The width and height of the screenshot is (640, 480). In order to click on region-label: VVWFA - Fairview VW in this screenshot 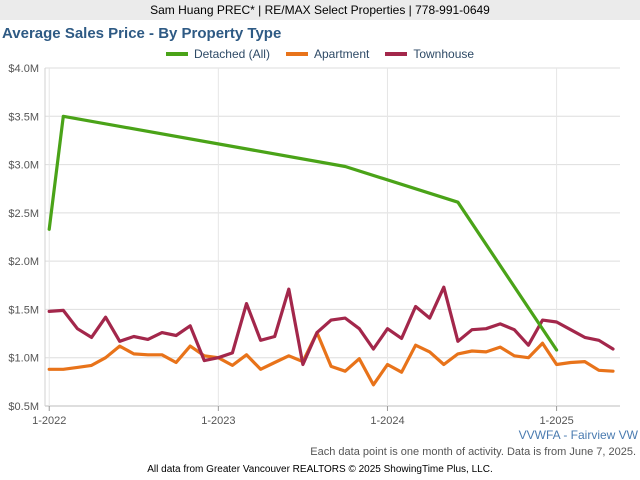, I will do `click(578, 435)`.